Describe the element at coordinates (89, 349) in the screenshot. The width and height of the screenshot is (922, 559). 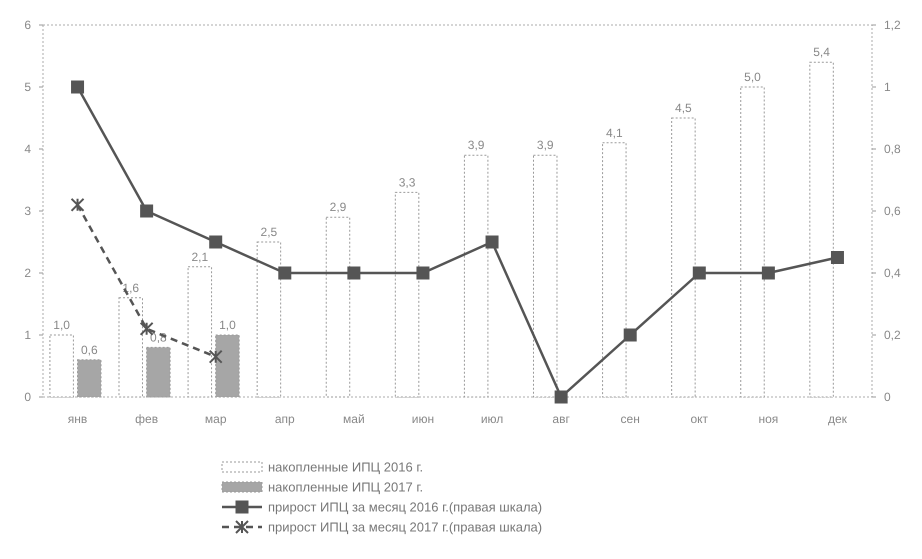
I see `data-label: 0,6` at that location.